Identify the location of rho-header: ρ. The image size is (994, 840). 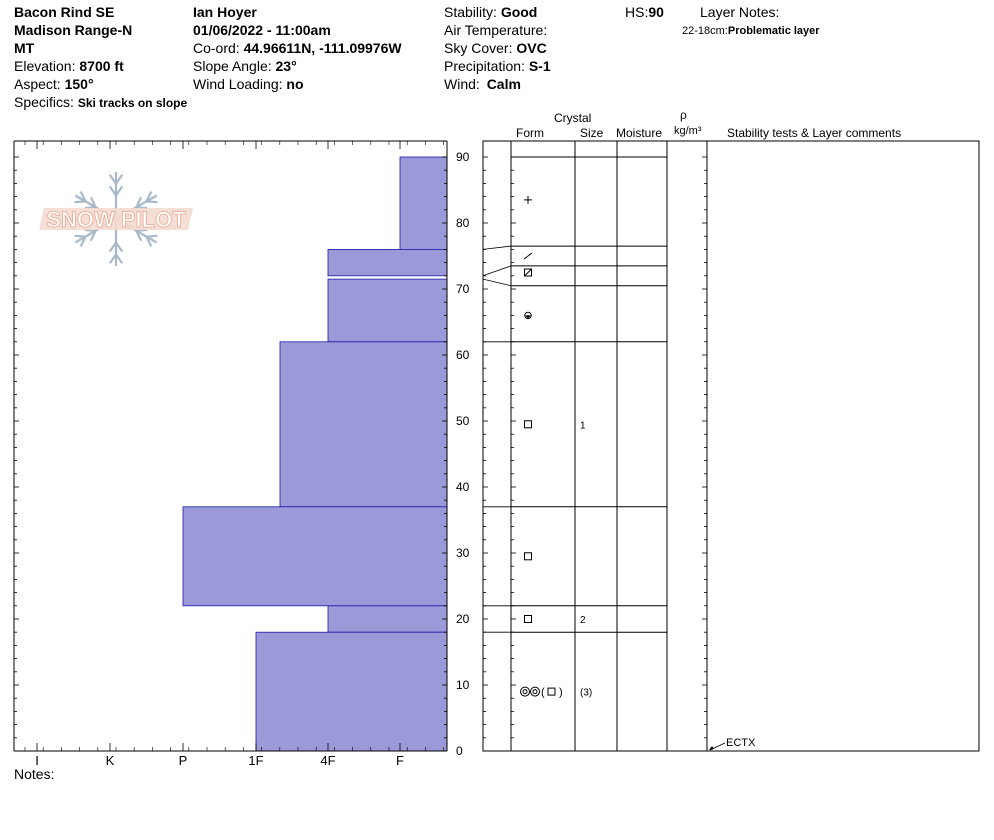
(683, 115).